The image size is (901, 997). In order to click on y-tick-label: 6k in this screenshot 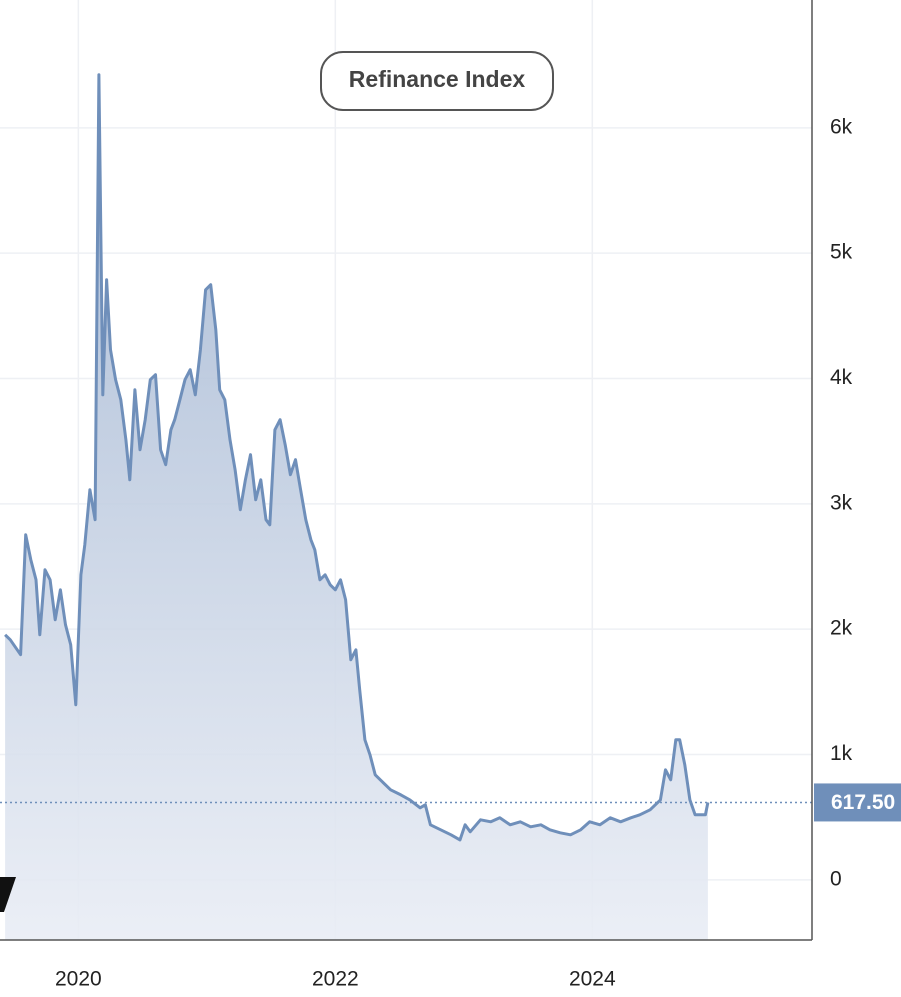, I will do `click(841, 126)`.